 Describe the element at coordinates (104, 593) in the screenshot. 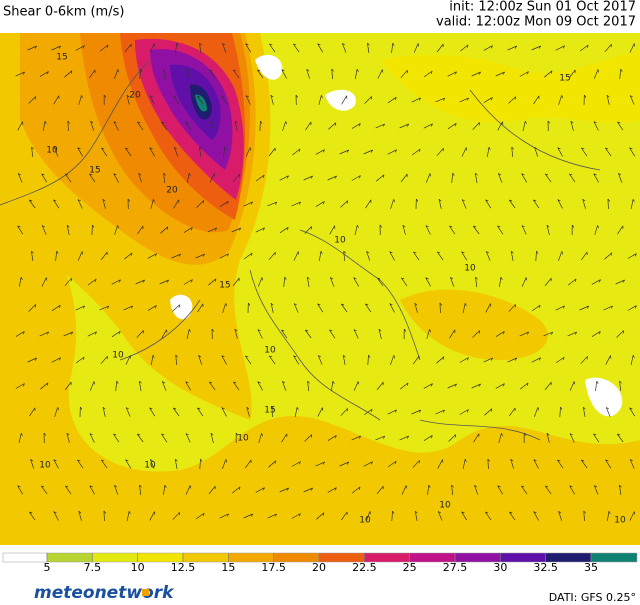

I see `brand: meteonetwork` at that location.